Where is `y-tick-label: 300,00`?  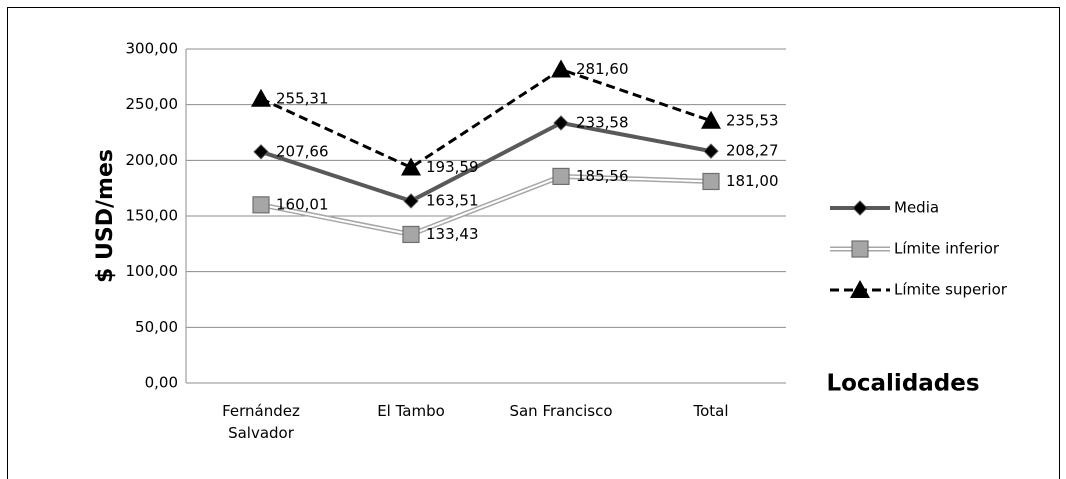
y-tick-label: 300,00 is located at coordinates (152, 49).